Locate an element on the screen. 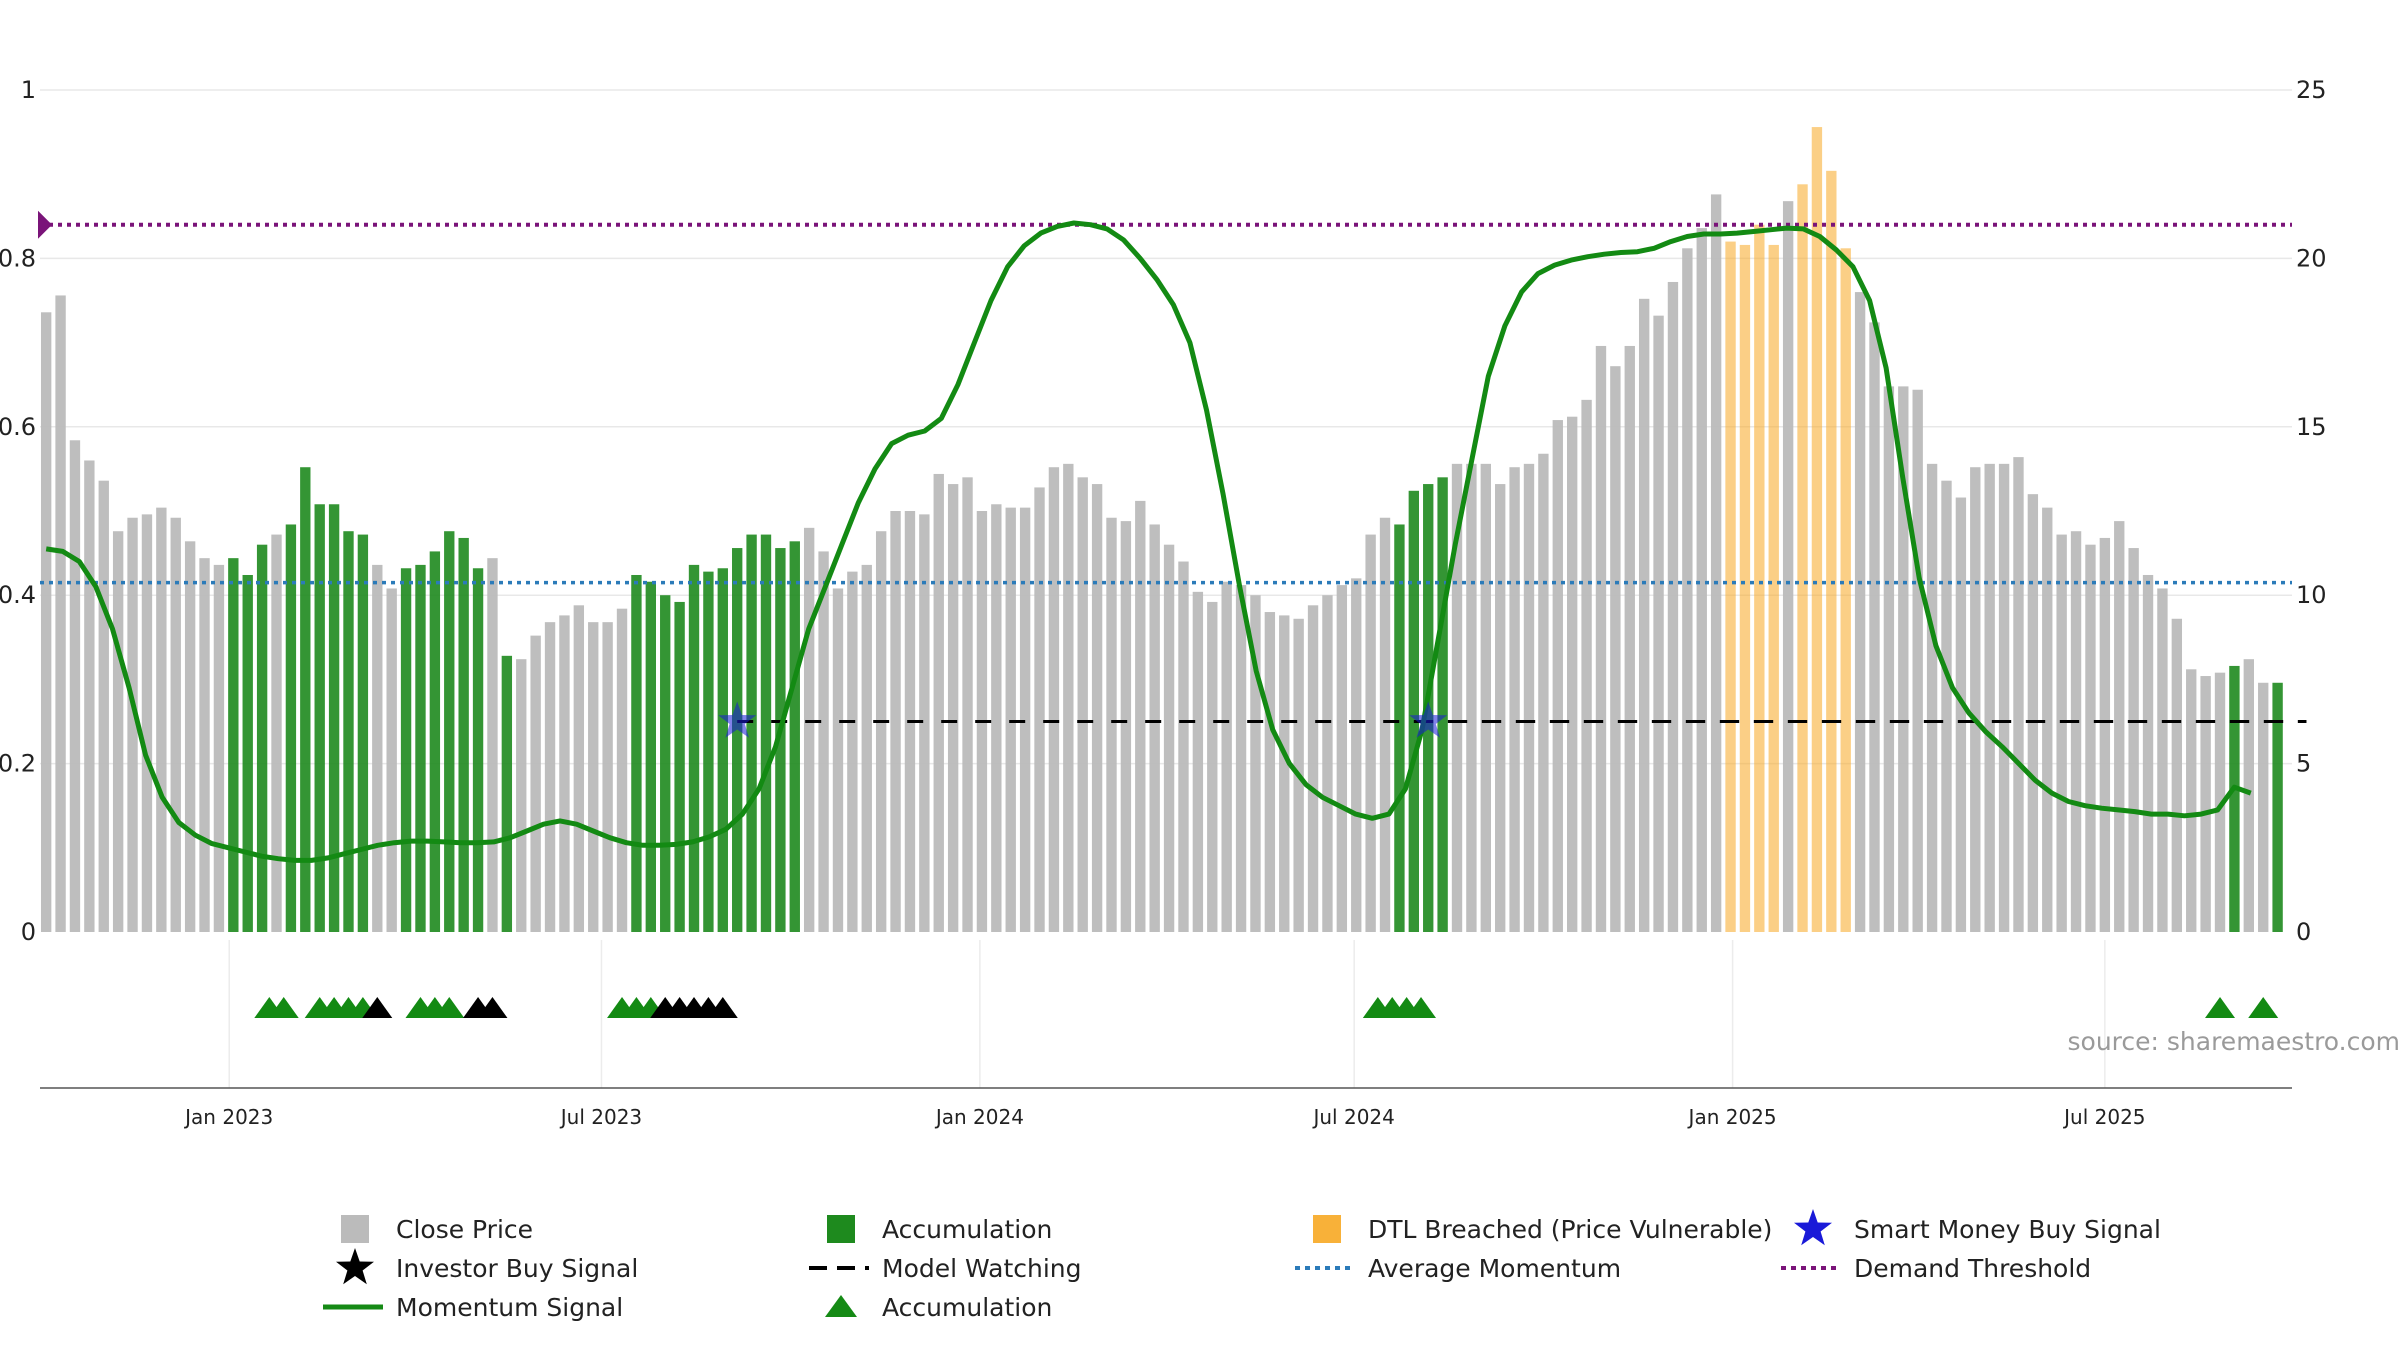  legend-item: Investor Buy Signal is located at coordinates (487, 1266).